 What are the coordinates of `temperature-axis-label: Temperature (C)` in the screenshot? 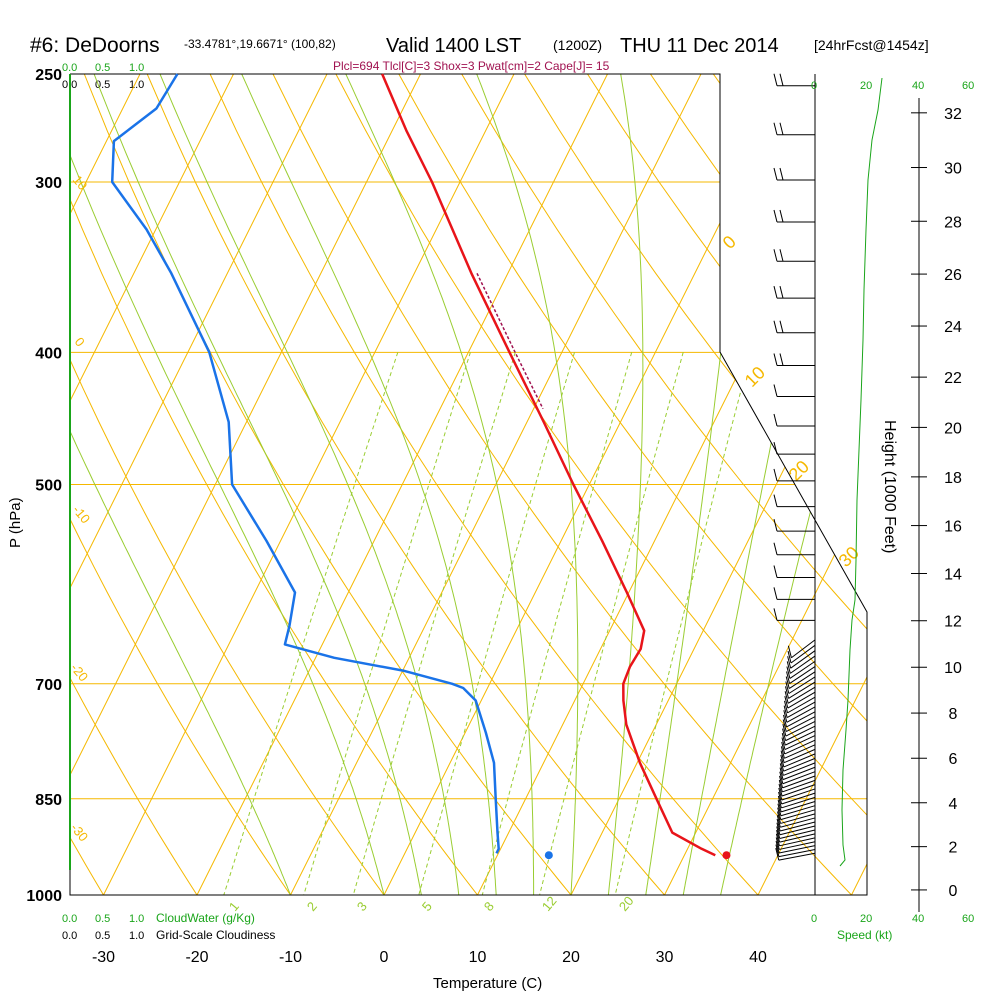 It's located at (487, 983).